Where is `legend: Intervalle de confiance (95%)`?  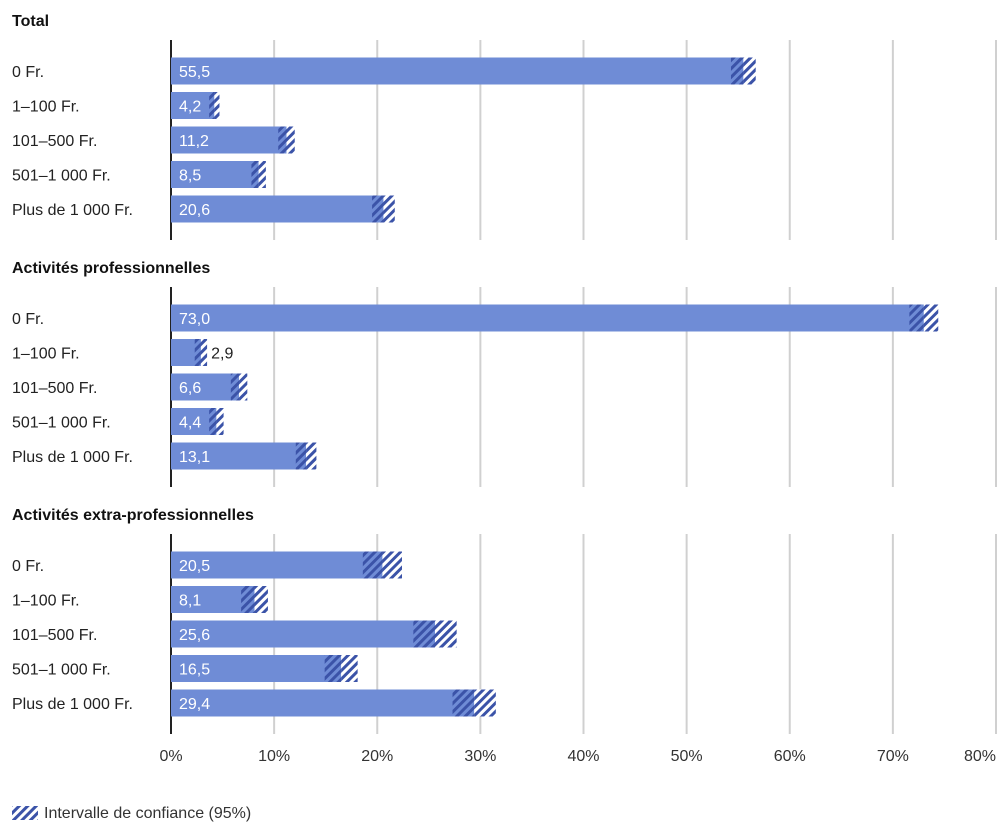
legend: Intervalle de confiance (95%) is located at coordinates (131, 813).